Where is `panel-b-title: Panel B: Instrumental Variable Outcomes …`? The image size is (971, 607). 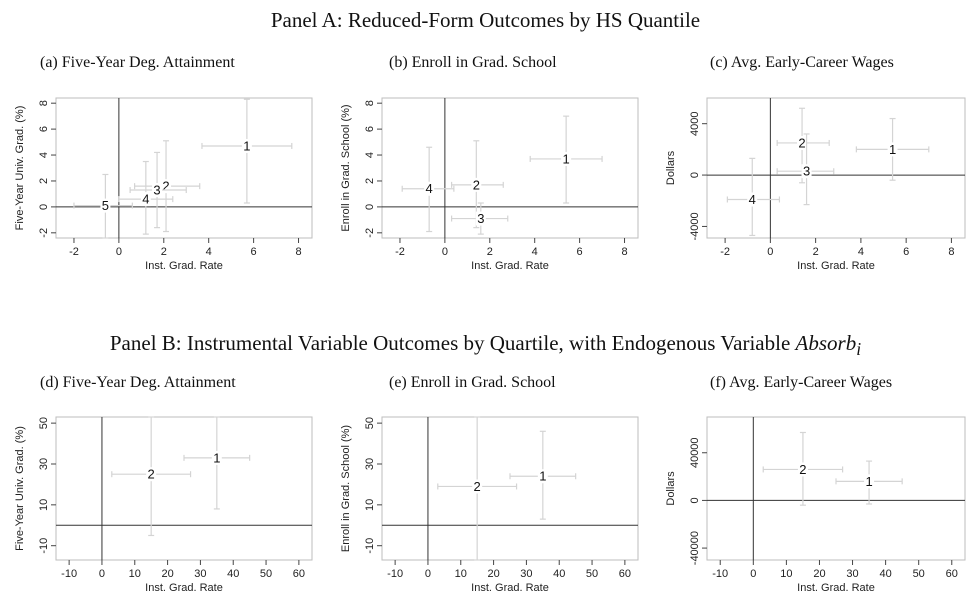
panel-b-title: Panel B: Instrumental Variable Outcomes … is located at coordinates (485, 345).